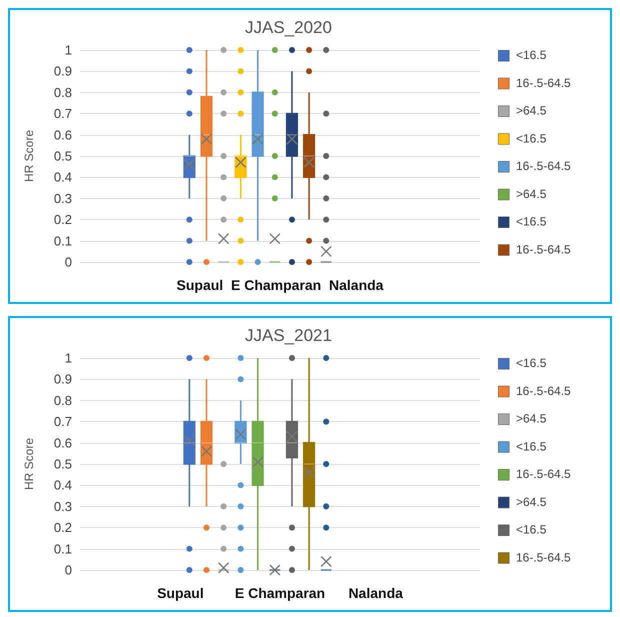  I want to click on chart-title: JJAS_2020, so click(288, 27).